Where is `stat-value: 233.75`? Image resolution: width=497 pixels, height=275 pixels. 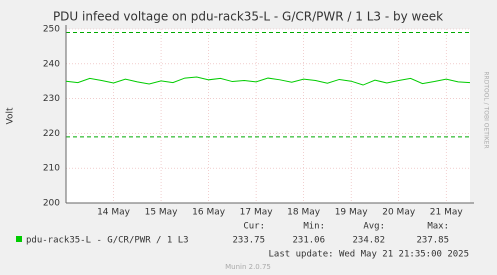 stat-value: 233.75 is located at coordinates (248, 241).